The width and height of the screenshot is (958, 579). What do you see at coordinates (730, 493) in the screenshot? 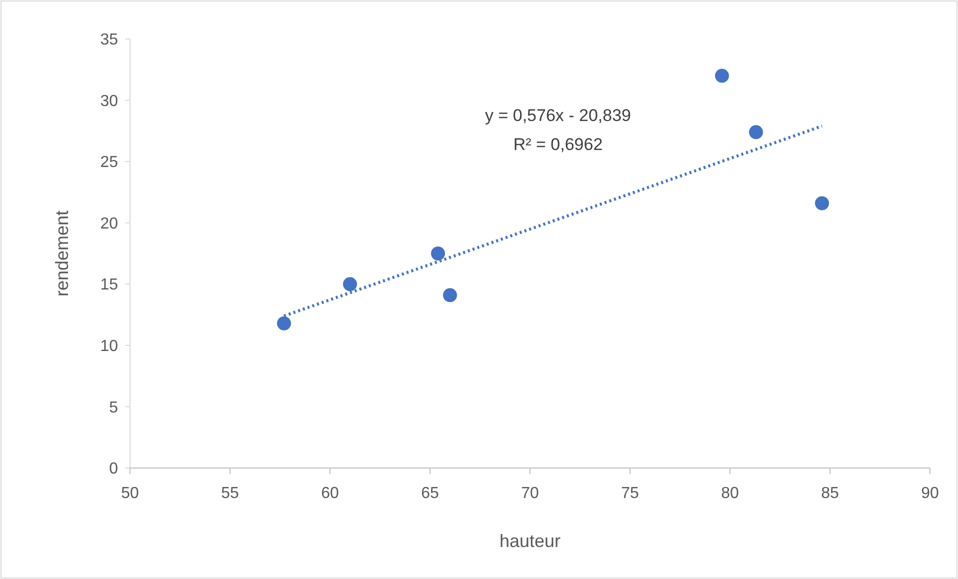
I see `x-tick-label: 80` at bounding box center [730, 493].